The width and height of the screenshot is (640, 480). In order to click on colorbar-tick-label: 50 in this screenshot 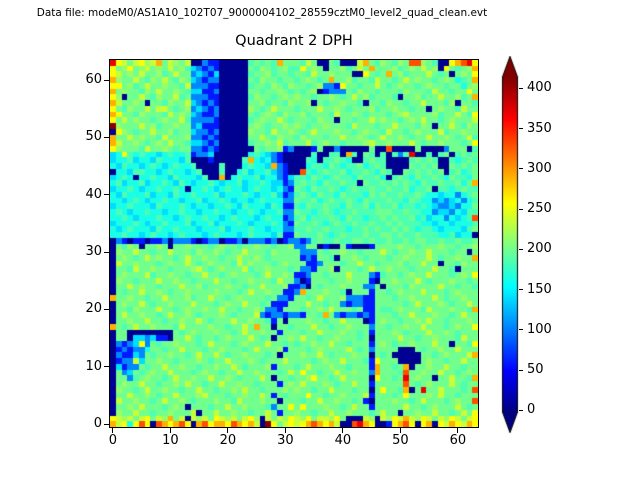, I will do `click(535, 370)`.